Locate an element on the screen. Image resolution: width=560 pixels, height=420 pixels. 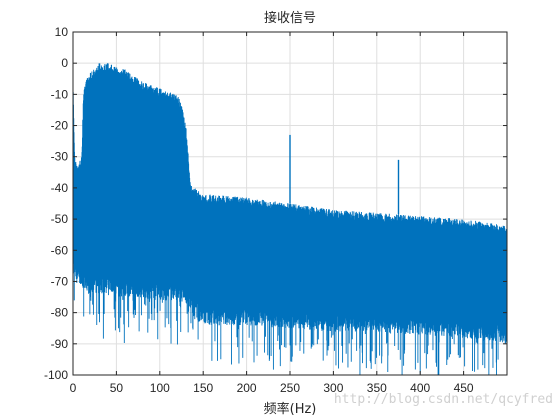
x-axis-label: 频率(Hz) is located at coordinates (290, 409).